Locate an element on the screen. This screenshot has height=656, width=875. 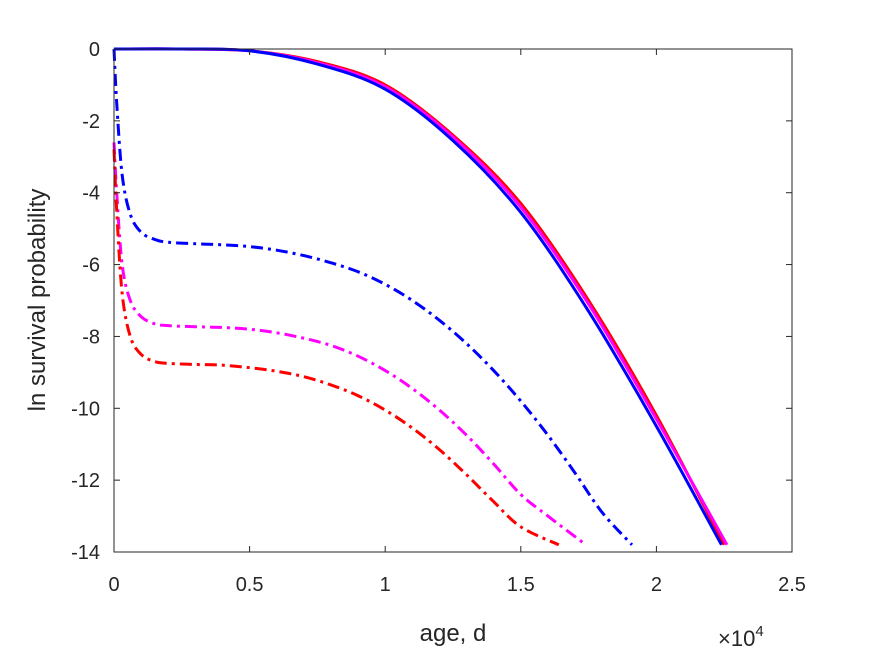
y-tick-label: -14 is located at coordinates (85, 553).